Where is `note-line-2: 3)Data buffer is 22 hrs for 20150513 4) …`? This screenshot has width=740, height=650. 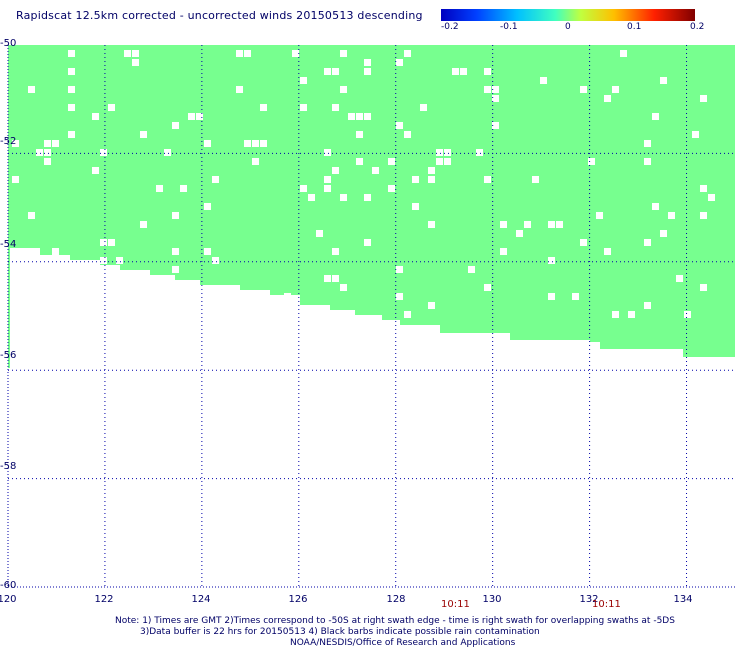
note-line-2: 3)Data buffer is 22 hrs for 20150513 4) … is located at coordinates (340, 632).